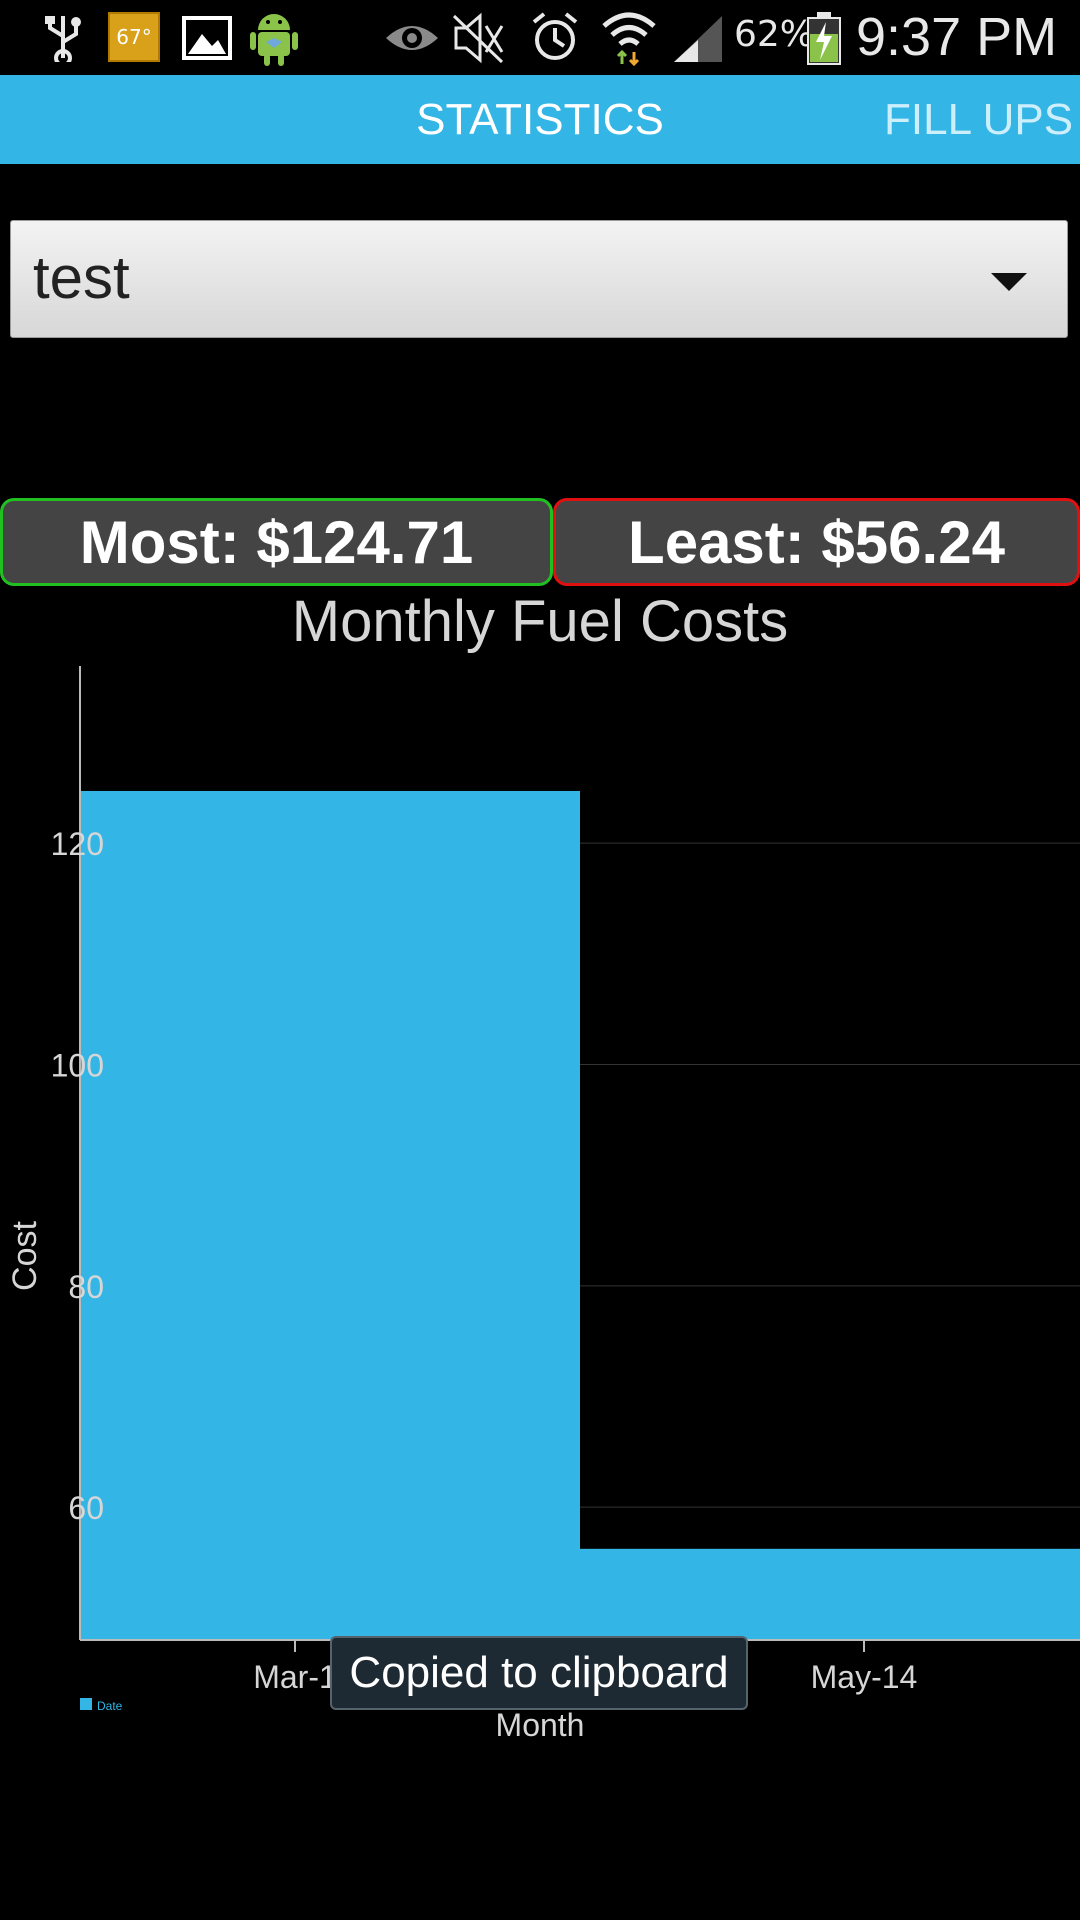 Image resolution: width=1080 pixels, height=1920 pixels. I want to click on legend-swatch, so click(86, 1704).